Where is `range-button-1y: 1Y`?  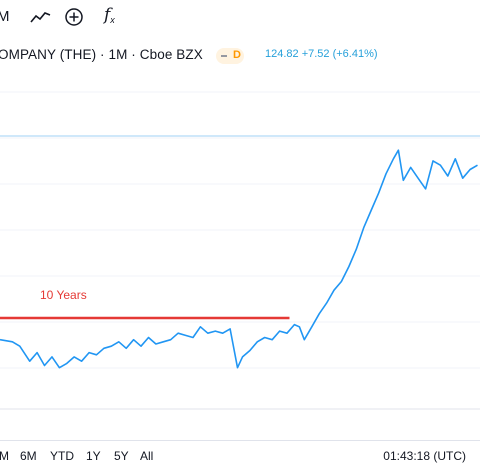
range-button-1y: 1Y is located at coordinates (93, 456).